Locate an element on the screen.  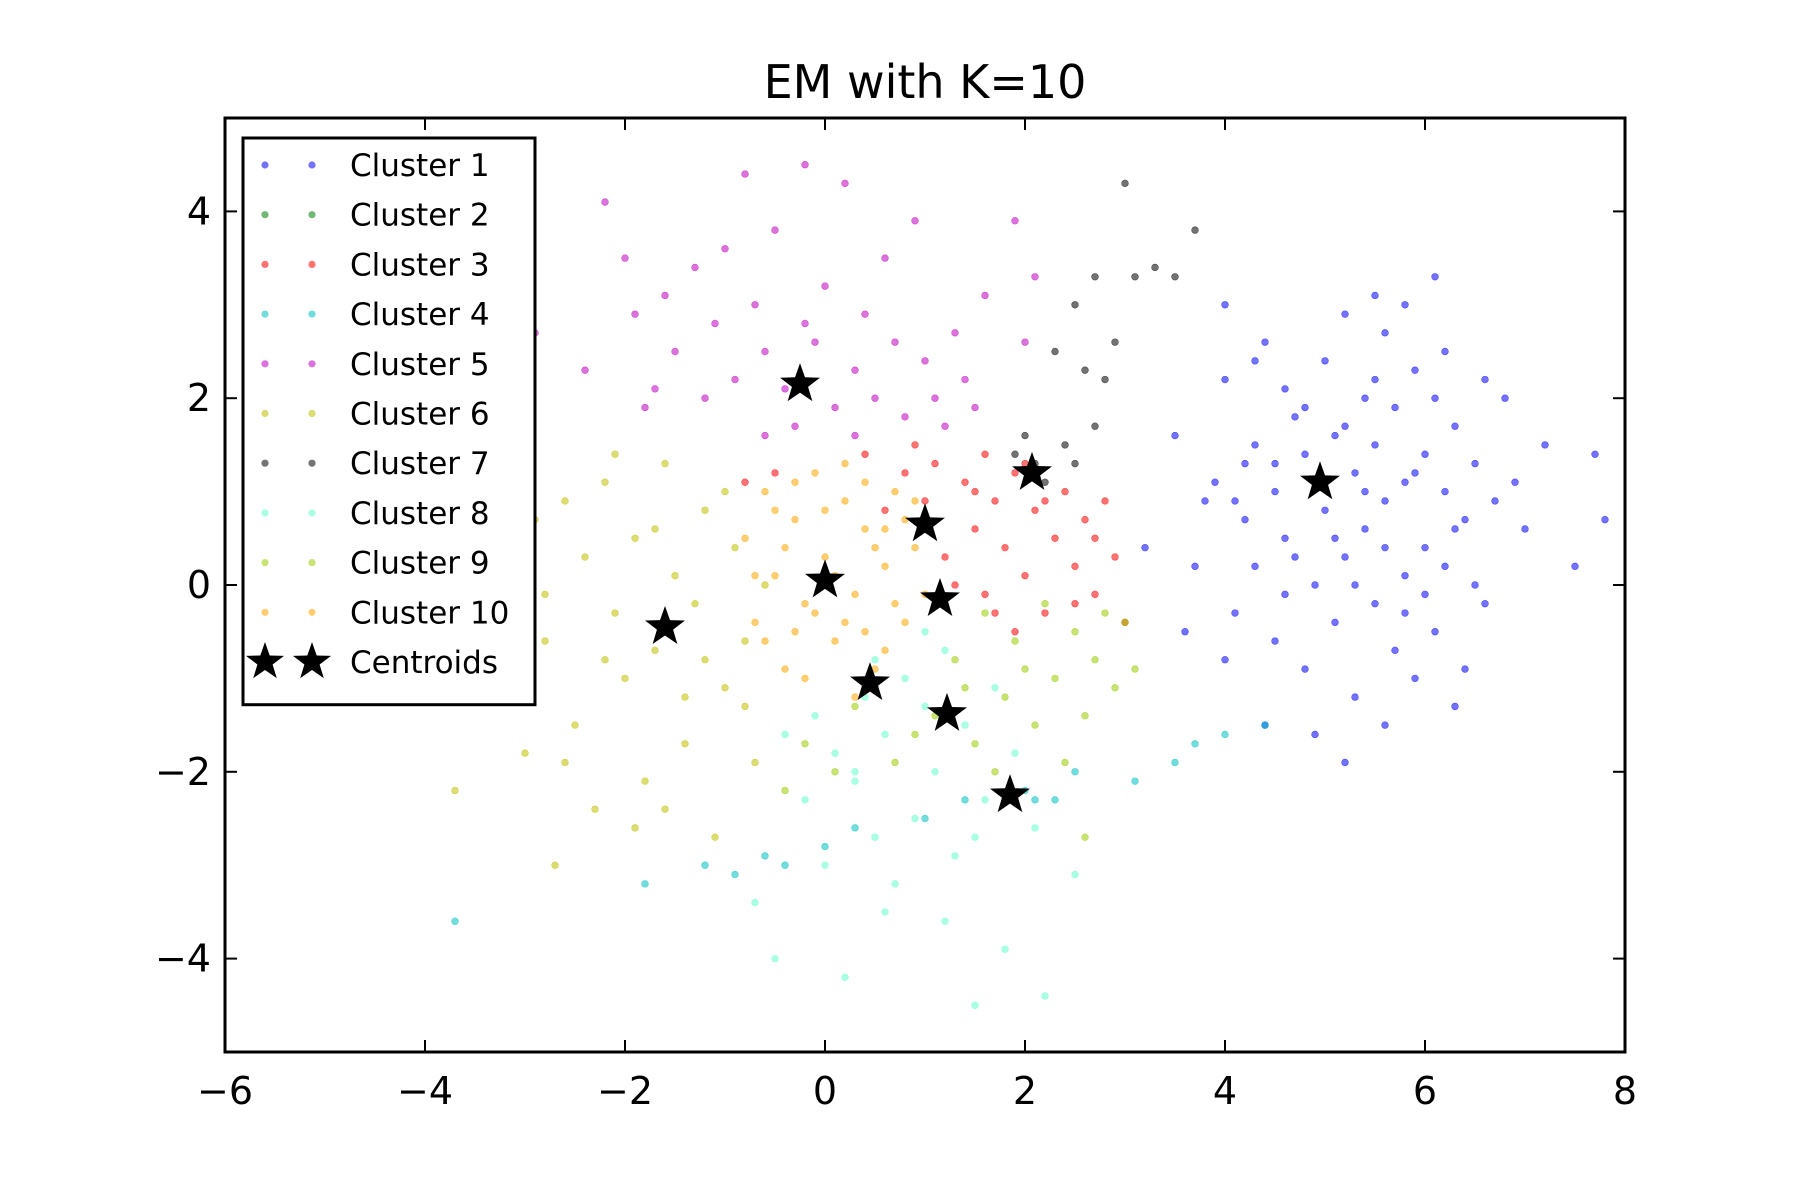
legend-label: Cluster 10 is located at coordinates (429, 613).